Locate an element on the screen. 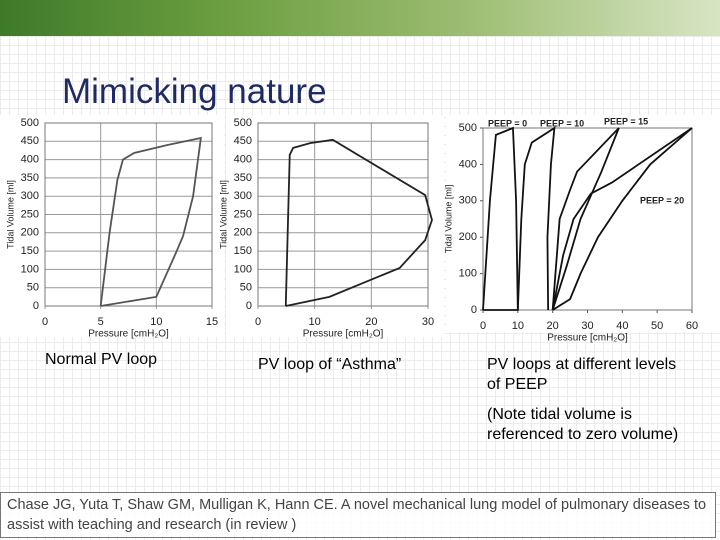 This screenshot has height=540, width=720. x-tick-label: 5 is located at coordinates (101, 322).